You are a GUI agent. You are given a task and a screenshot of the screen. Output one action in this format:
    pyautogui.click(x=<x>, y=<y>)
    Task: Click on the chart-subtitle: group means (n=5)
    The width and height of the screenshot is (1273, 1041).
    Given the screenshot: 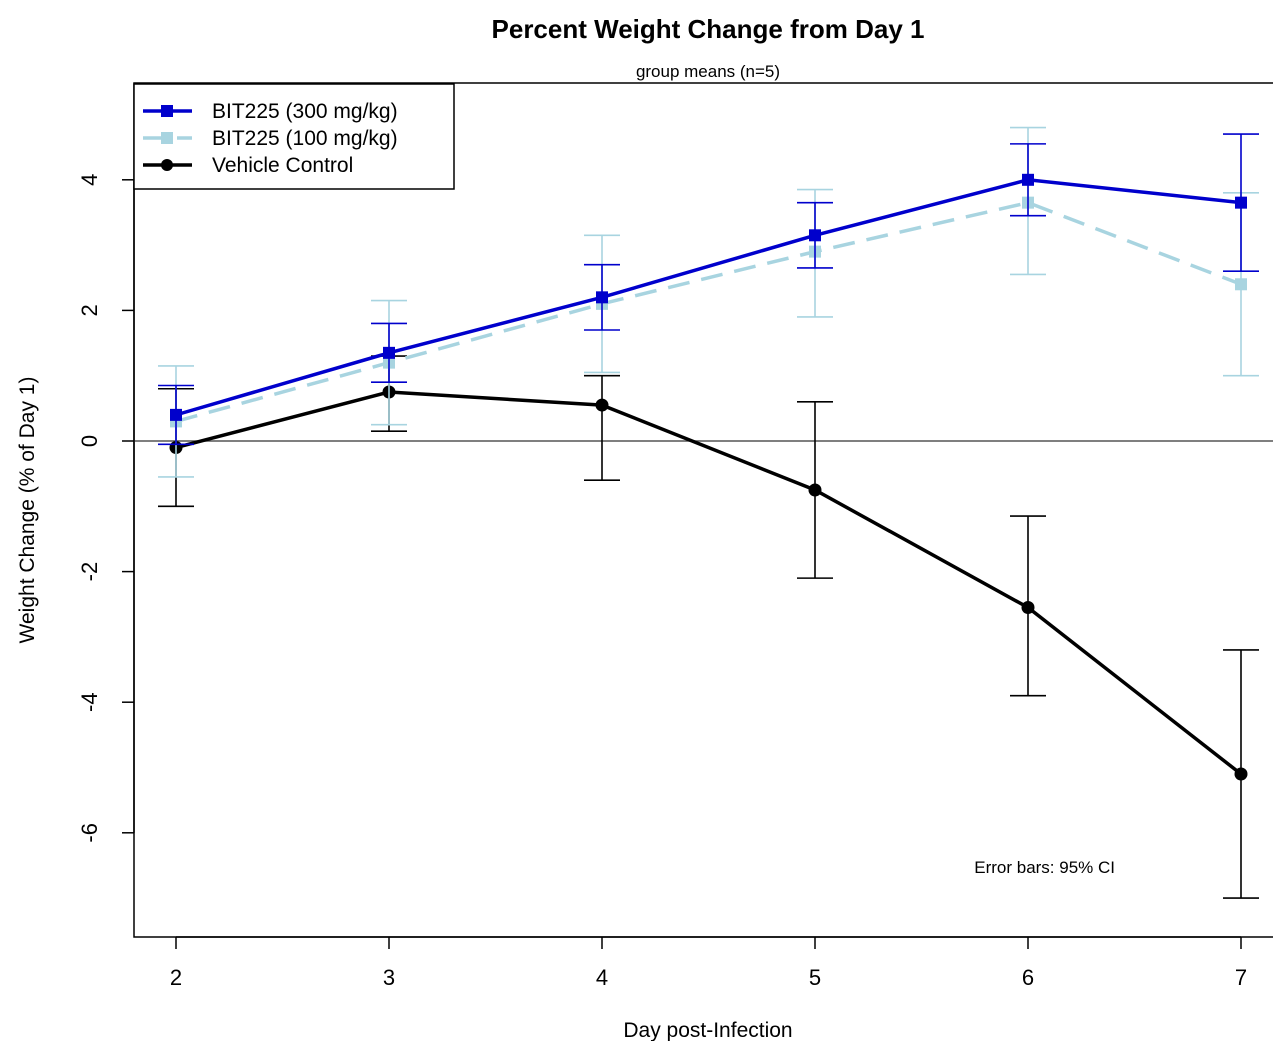 What is the action you would take?
    pyautogui.click(x=708, y=71)
    